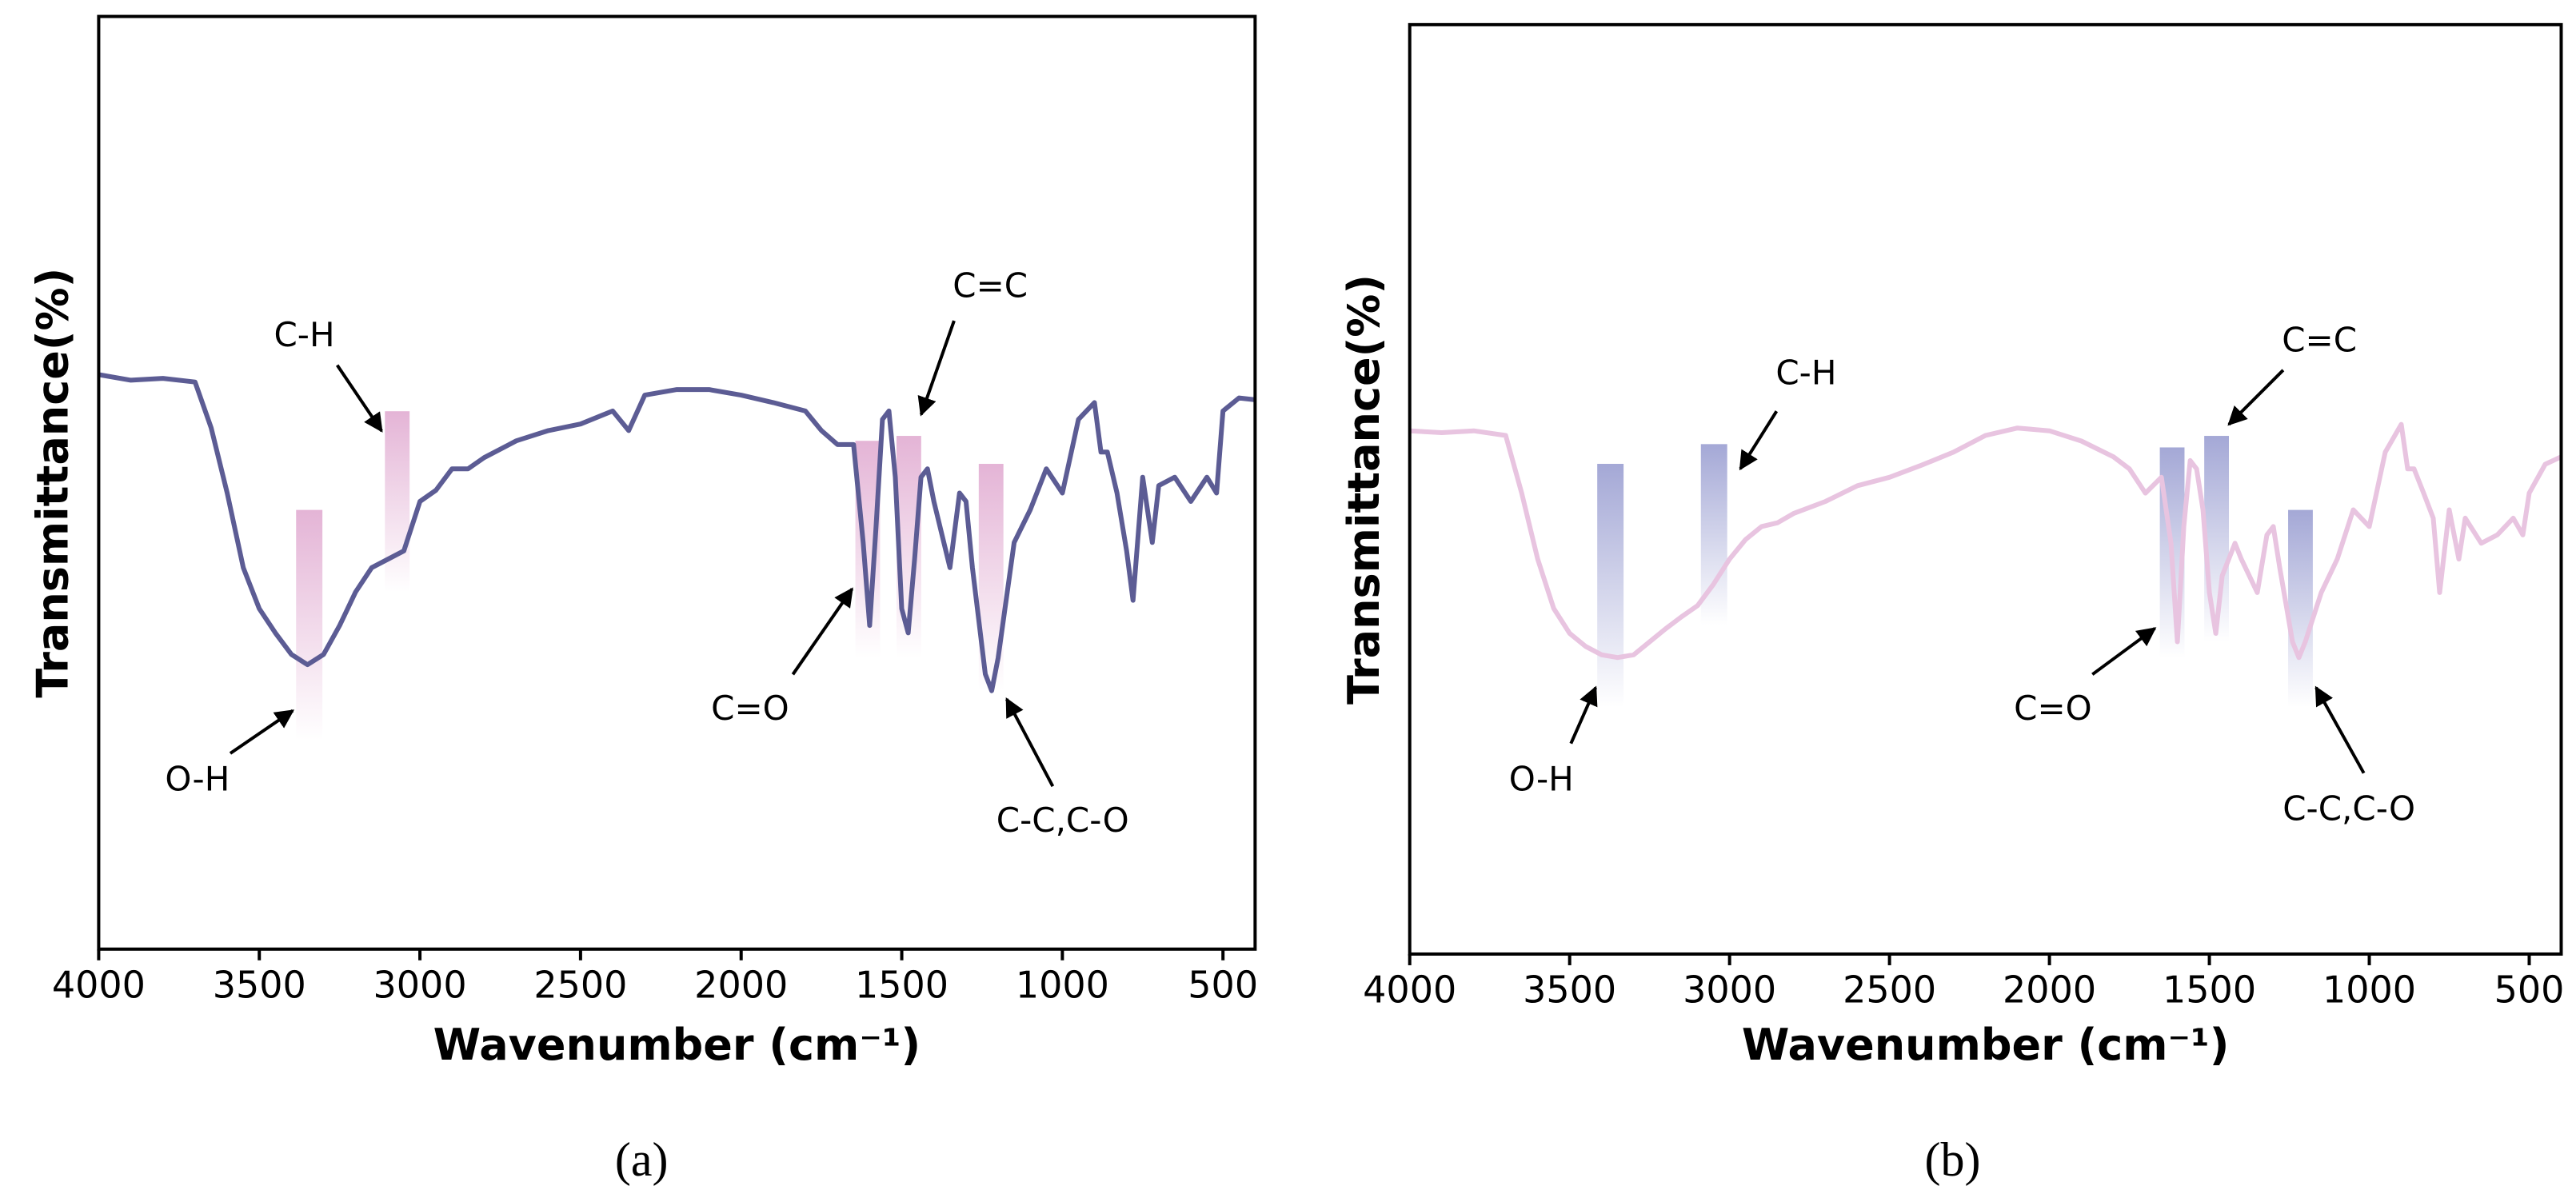 This screenshot has width=2576, height=1202. I want to click on panel-label: (b), so click(1952, 1159).